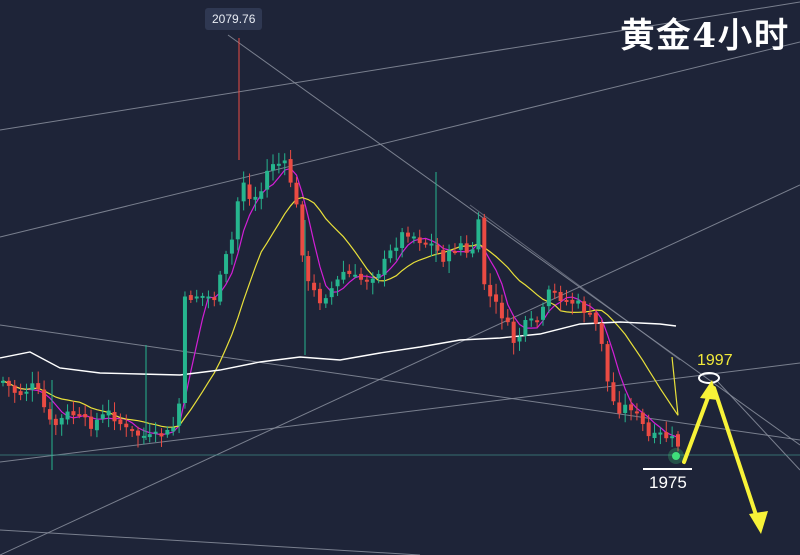 The image size is (800, 555). What do you see at coordinates (338, 348) in the screenshot?
I see `ma-slow-line` at bounding box center [338, 348].